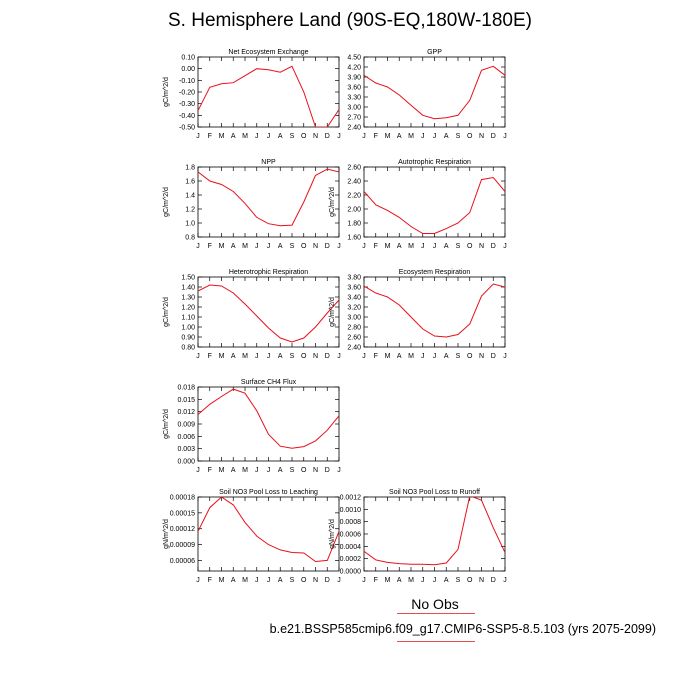  What do you see at coordinates (210, 470) in the screenshot?
I see `chart-7-xtick-label: F` at bounding box center [210, 470].